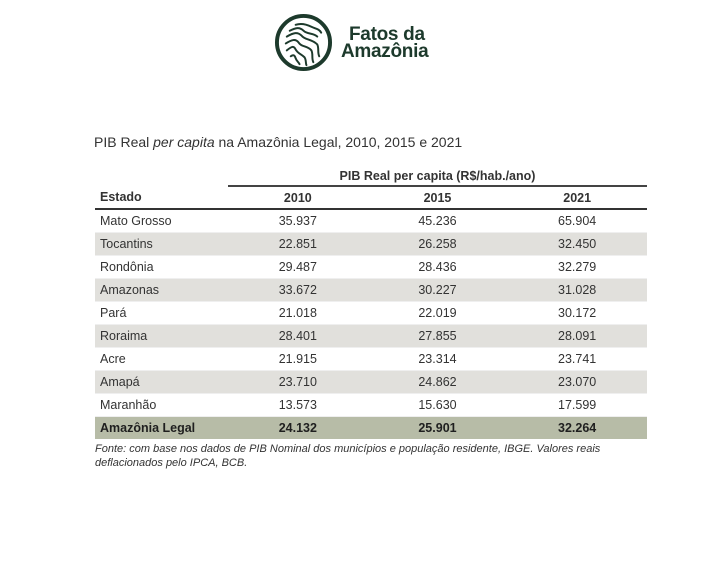 The height and width of the screenshot is (563, 725). Describe the element at coordinates (303, 42) in the screenshot. I see `fatos-da-amazonia-emblem-icon` at that location.